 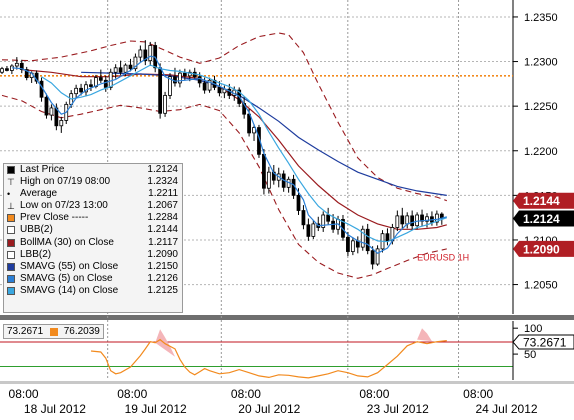 What do you see at coordinates (66, 279) in the screenshot?
I see `legend-label: SMAVG (5) on Close` at bounding box center [66, 279].